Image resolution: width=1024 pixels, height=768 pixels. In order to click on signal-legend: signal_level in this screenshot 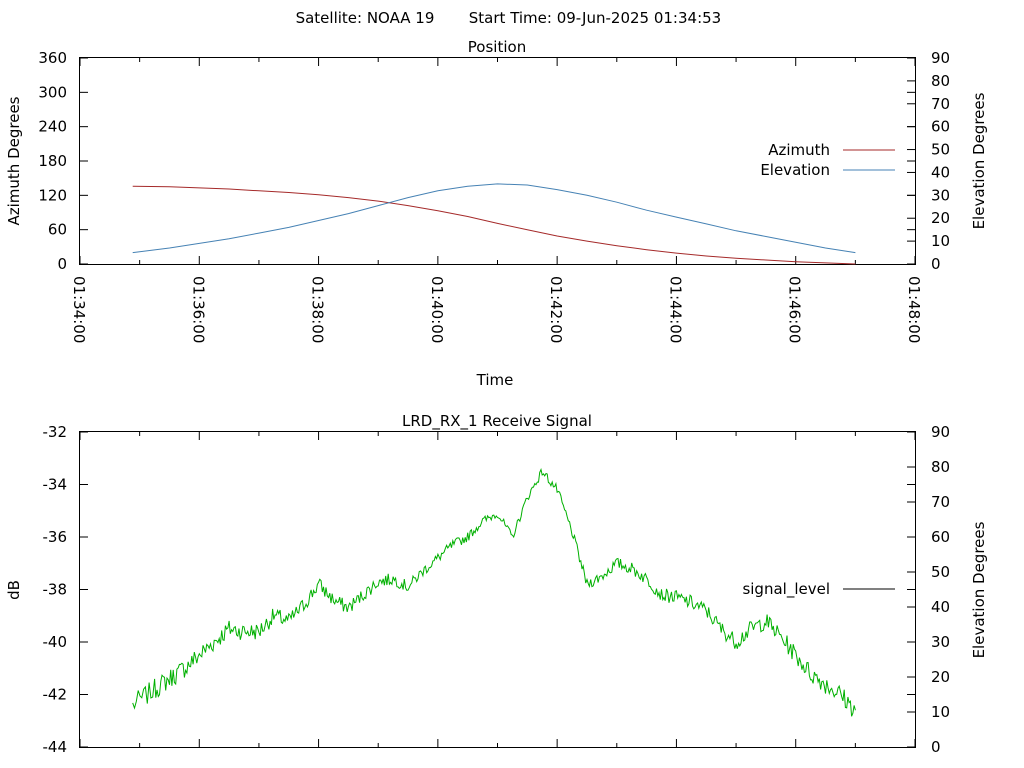, I will do `click(818, 589)`.